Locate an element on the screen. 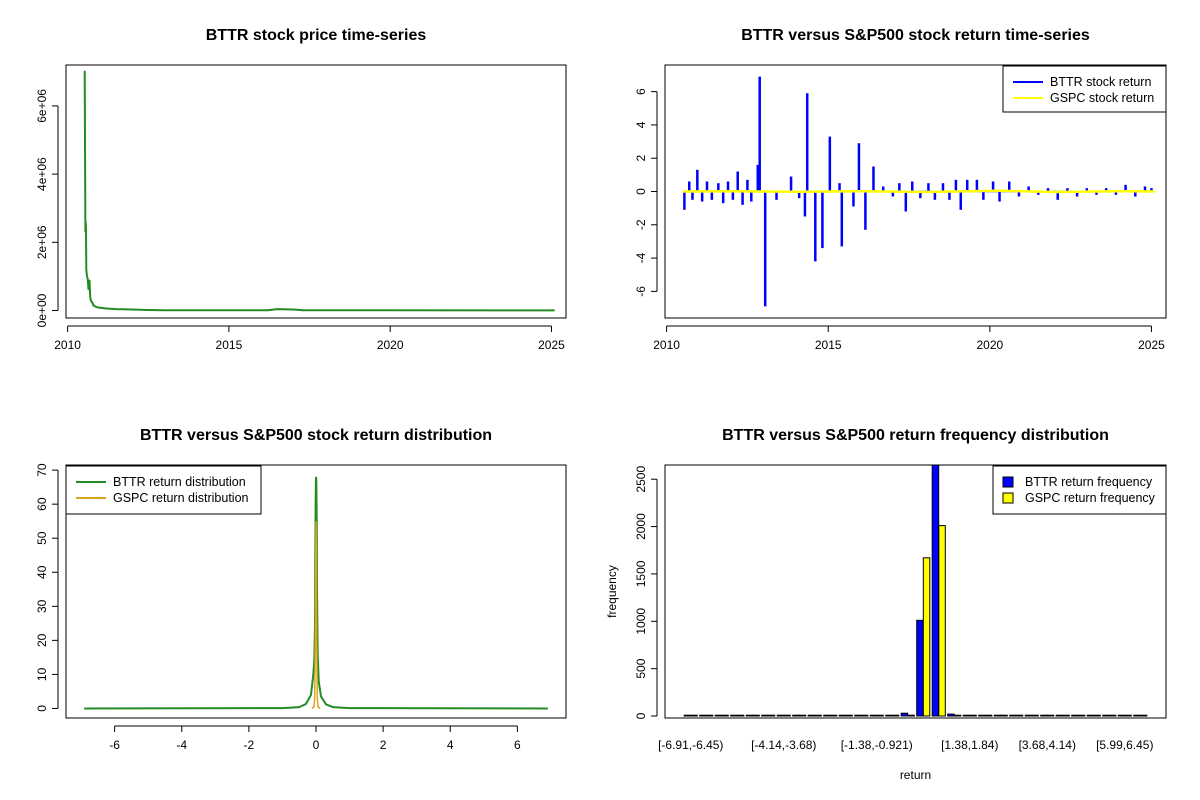  x-tick-label: [3.68,4.14) is located at coordinates (1047, 745).